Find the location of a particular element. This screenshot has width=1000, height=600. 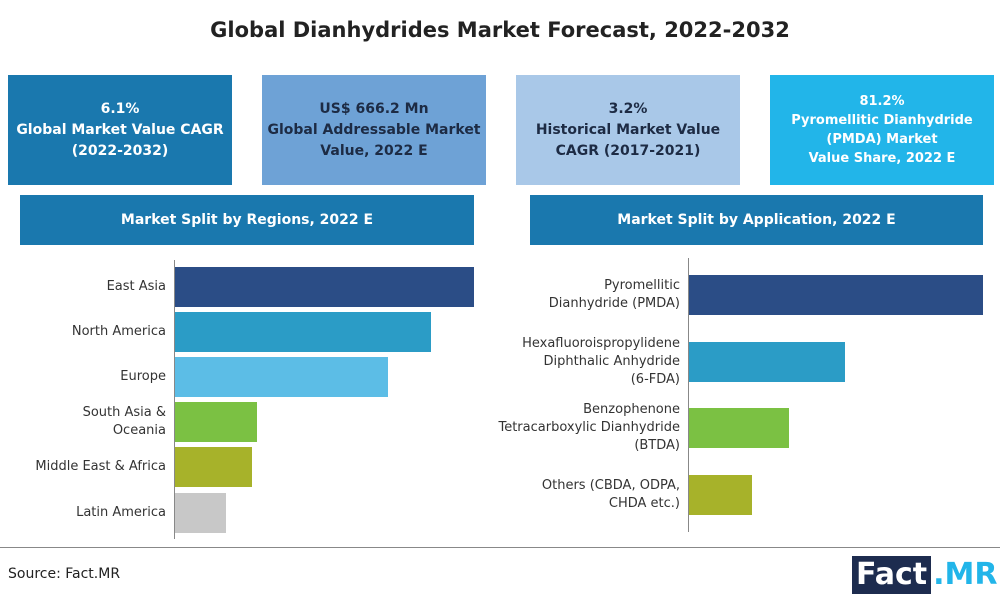

source: Source: Fact.MR is located at coordinates (64, 574).